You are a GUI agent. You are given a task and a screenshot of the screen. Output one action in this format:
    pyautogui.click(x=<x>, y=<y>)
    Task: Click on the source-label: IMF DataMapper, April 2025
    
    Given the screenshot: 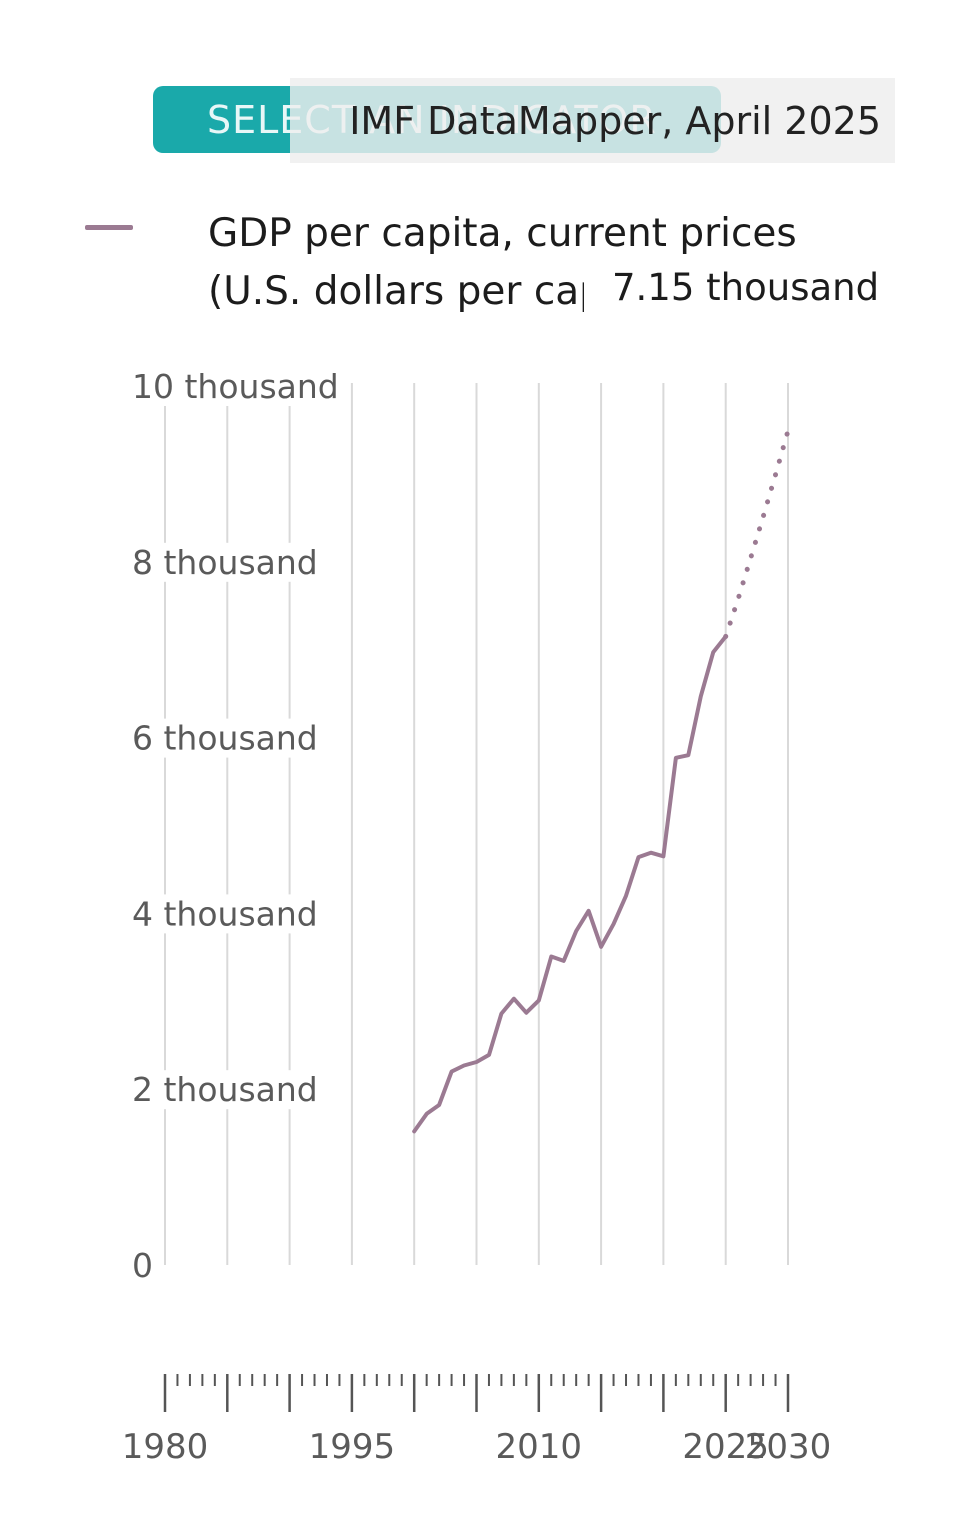 What is the action you would take?
    pyautogui.click(x=592, y=120)
    